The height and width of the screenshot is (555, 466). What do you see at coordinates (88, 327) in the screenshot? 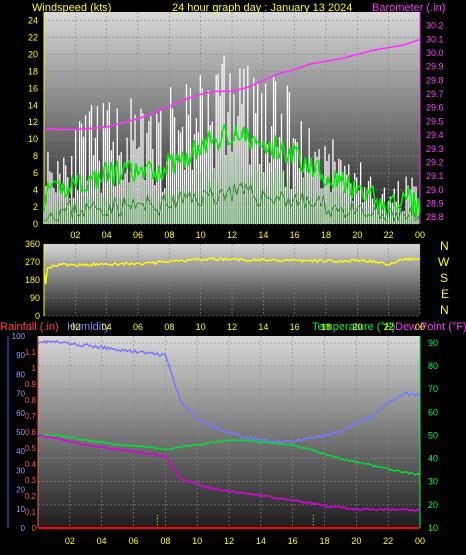
I see `humidity-legend: Humidity` at bounding box center [88, 327].